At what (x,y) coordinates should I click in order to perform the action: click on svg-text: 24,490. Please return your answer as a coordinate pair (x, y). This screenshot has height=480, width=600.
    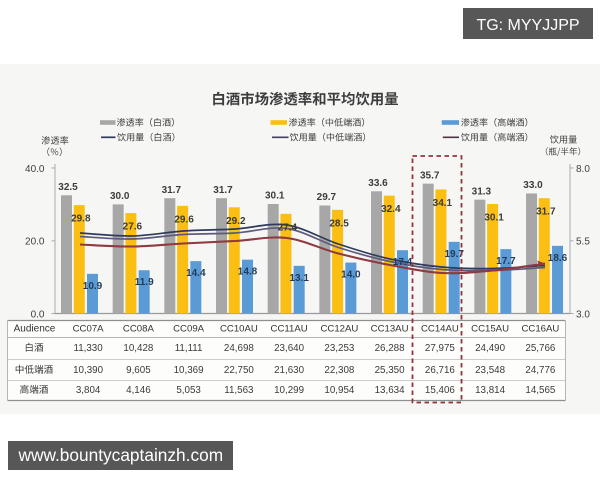
    Looking at the image, I should click on (490, 348).